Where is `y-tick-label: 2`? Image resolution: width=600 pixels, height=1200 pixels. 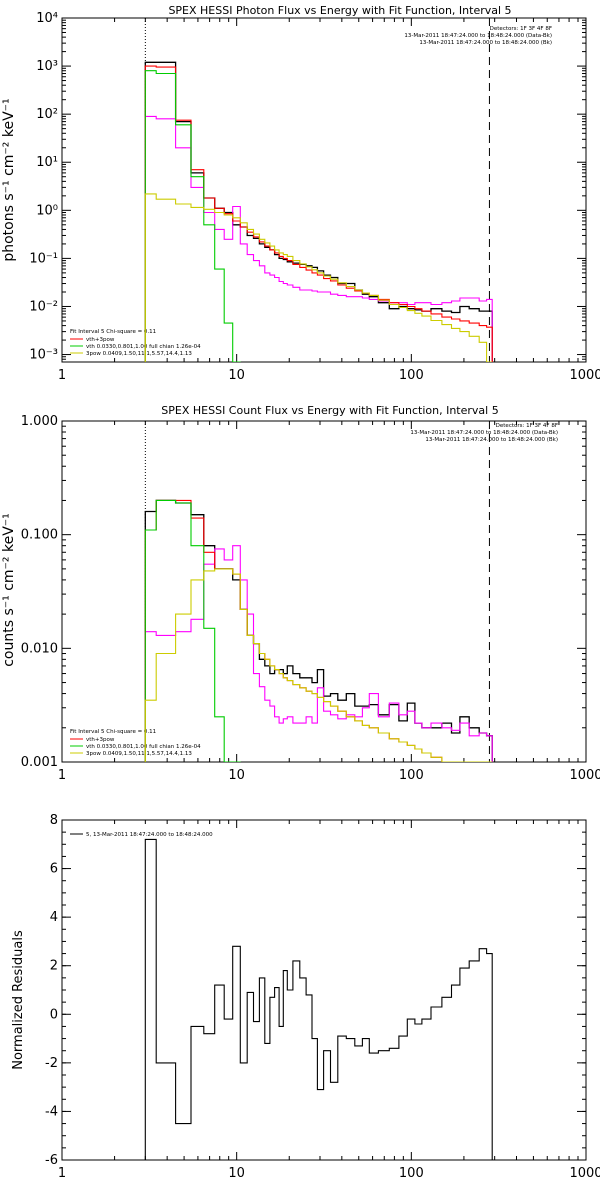 y-tick-label: 2 is located at coordinates (54, 966).